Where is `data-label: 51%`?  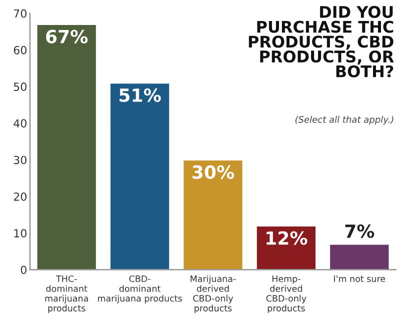 data-label: 51% is located at coordinates (140, 95).